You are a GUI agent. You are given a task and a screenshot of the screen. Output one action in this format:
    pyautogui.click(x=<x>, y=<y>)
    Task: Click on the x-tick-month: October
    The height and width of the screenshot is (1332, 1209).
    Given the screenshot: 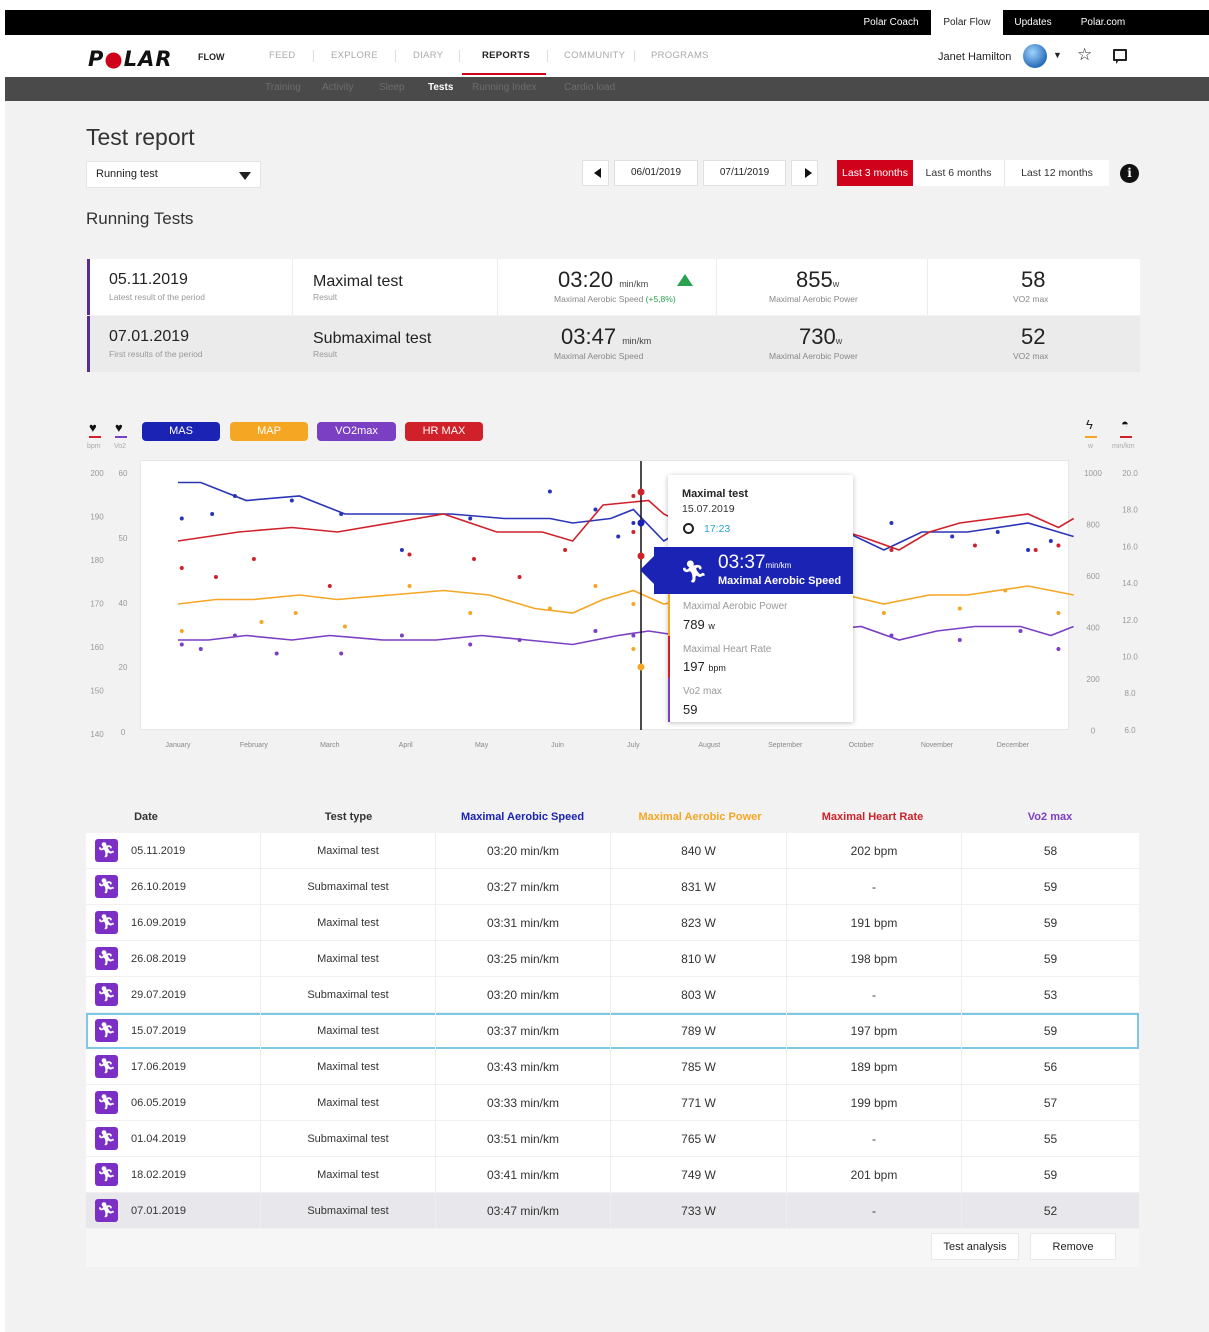 What is the action you would take?
    pyautogui.click(x=862, y=745)
    